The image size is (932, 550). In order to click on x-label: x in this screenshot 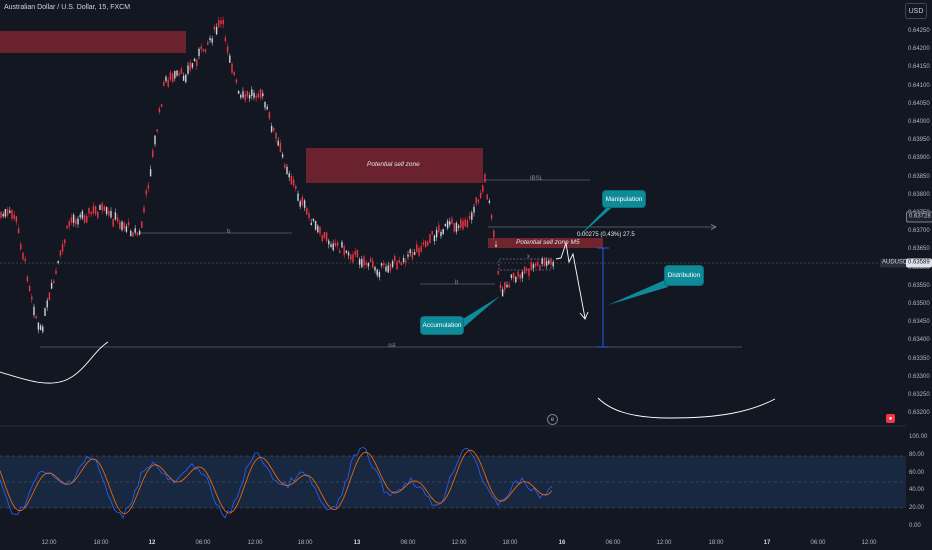, I will do `click(528, 257)`.